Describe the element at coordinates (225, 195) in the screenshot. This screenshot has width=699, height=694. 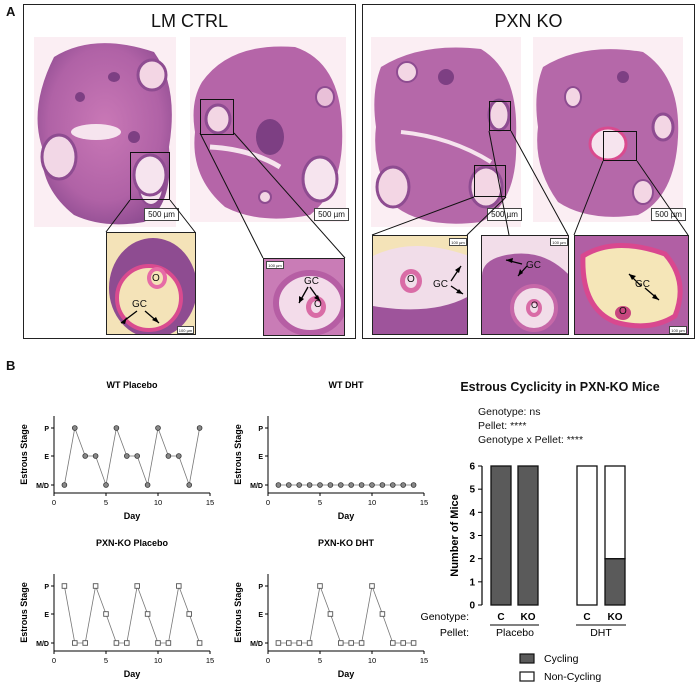
I see `zoom-lines-ctrl` at that location.